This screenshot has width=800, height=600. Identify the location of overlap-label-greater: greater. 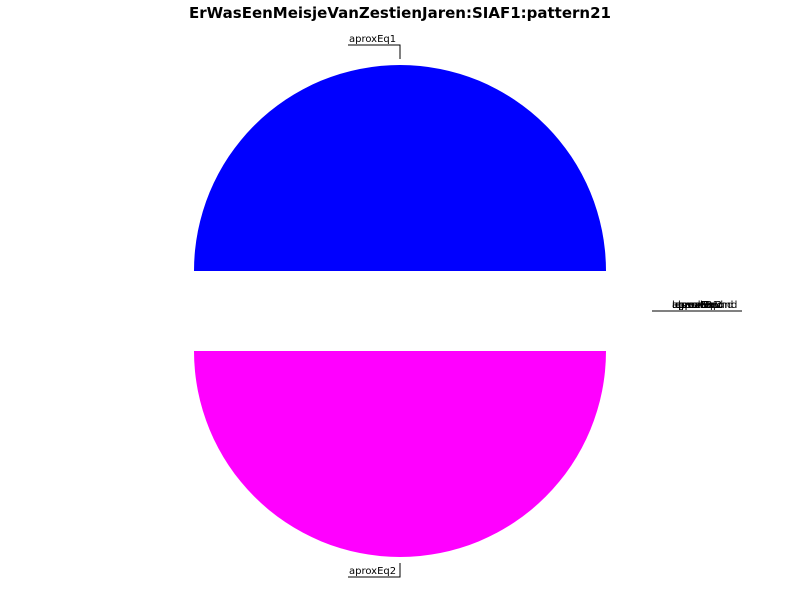
(697, 305).